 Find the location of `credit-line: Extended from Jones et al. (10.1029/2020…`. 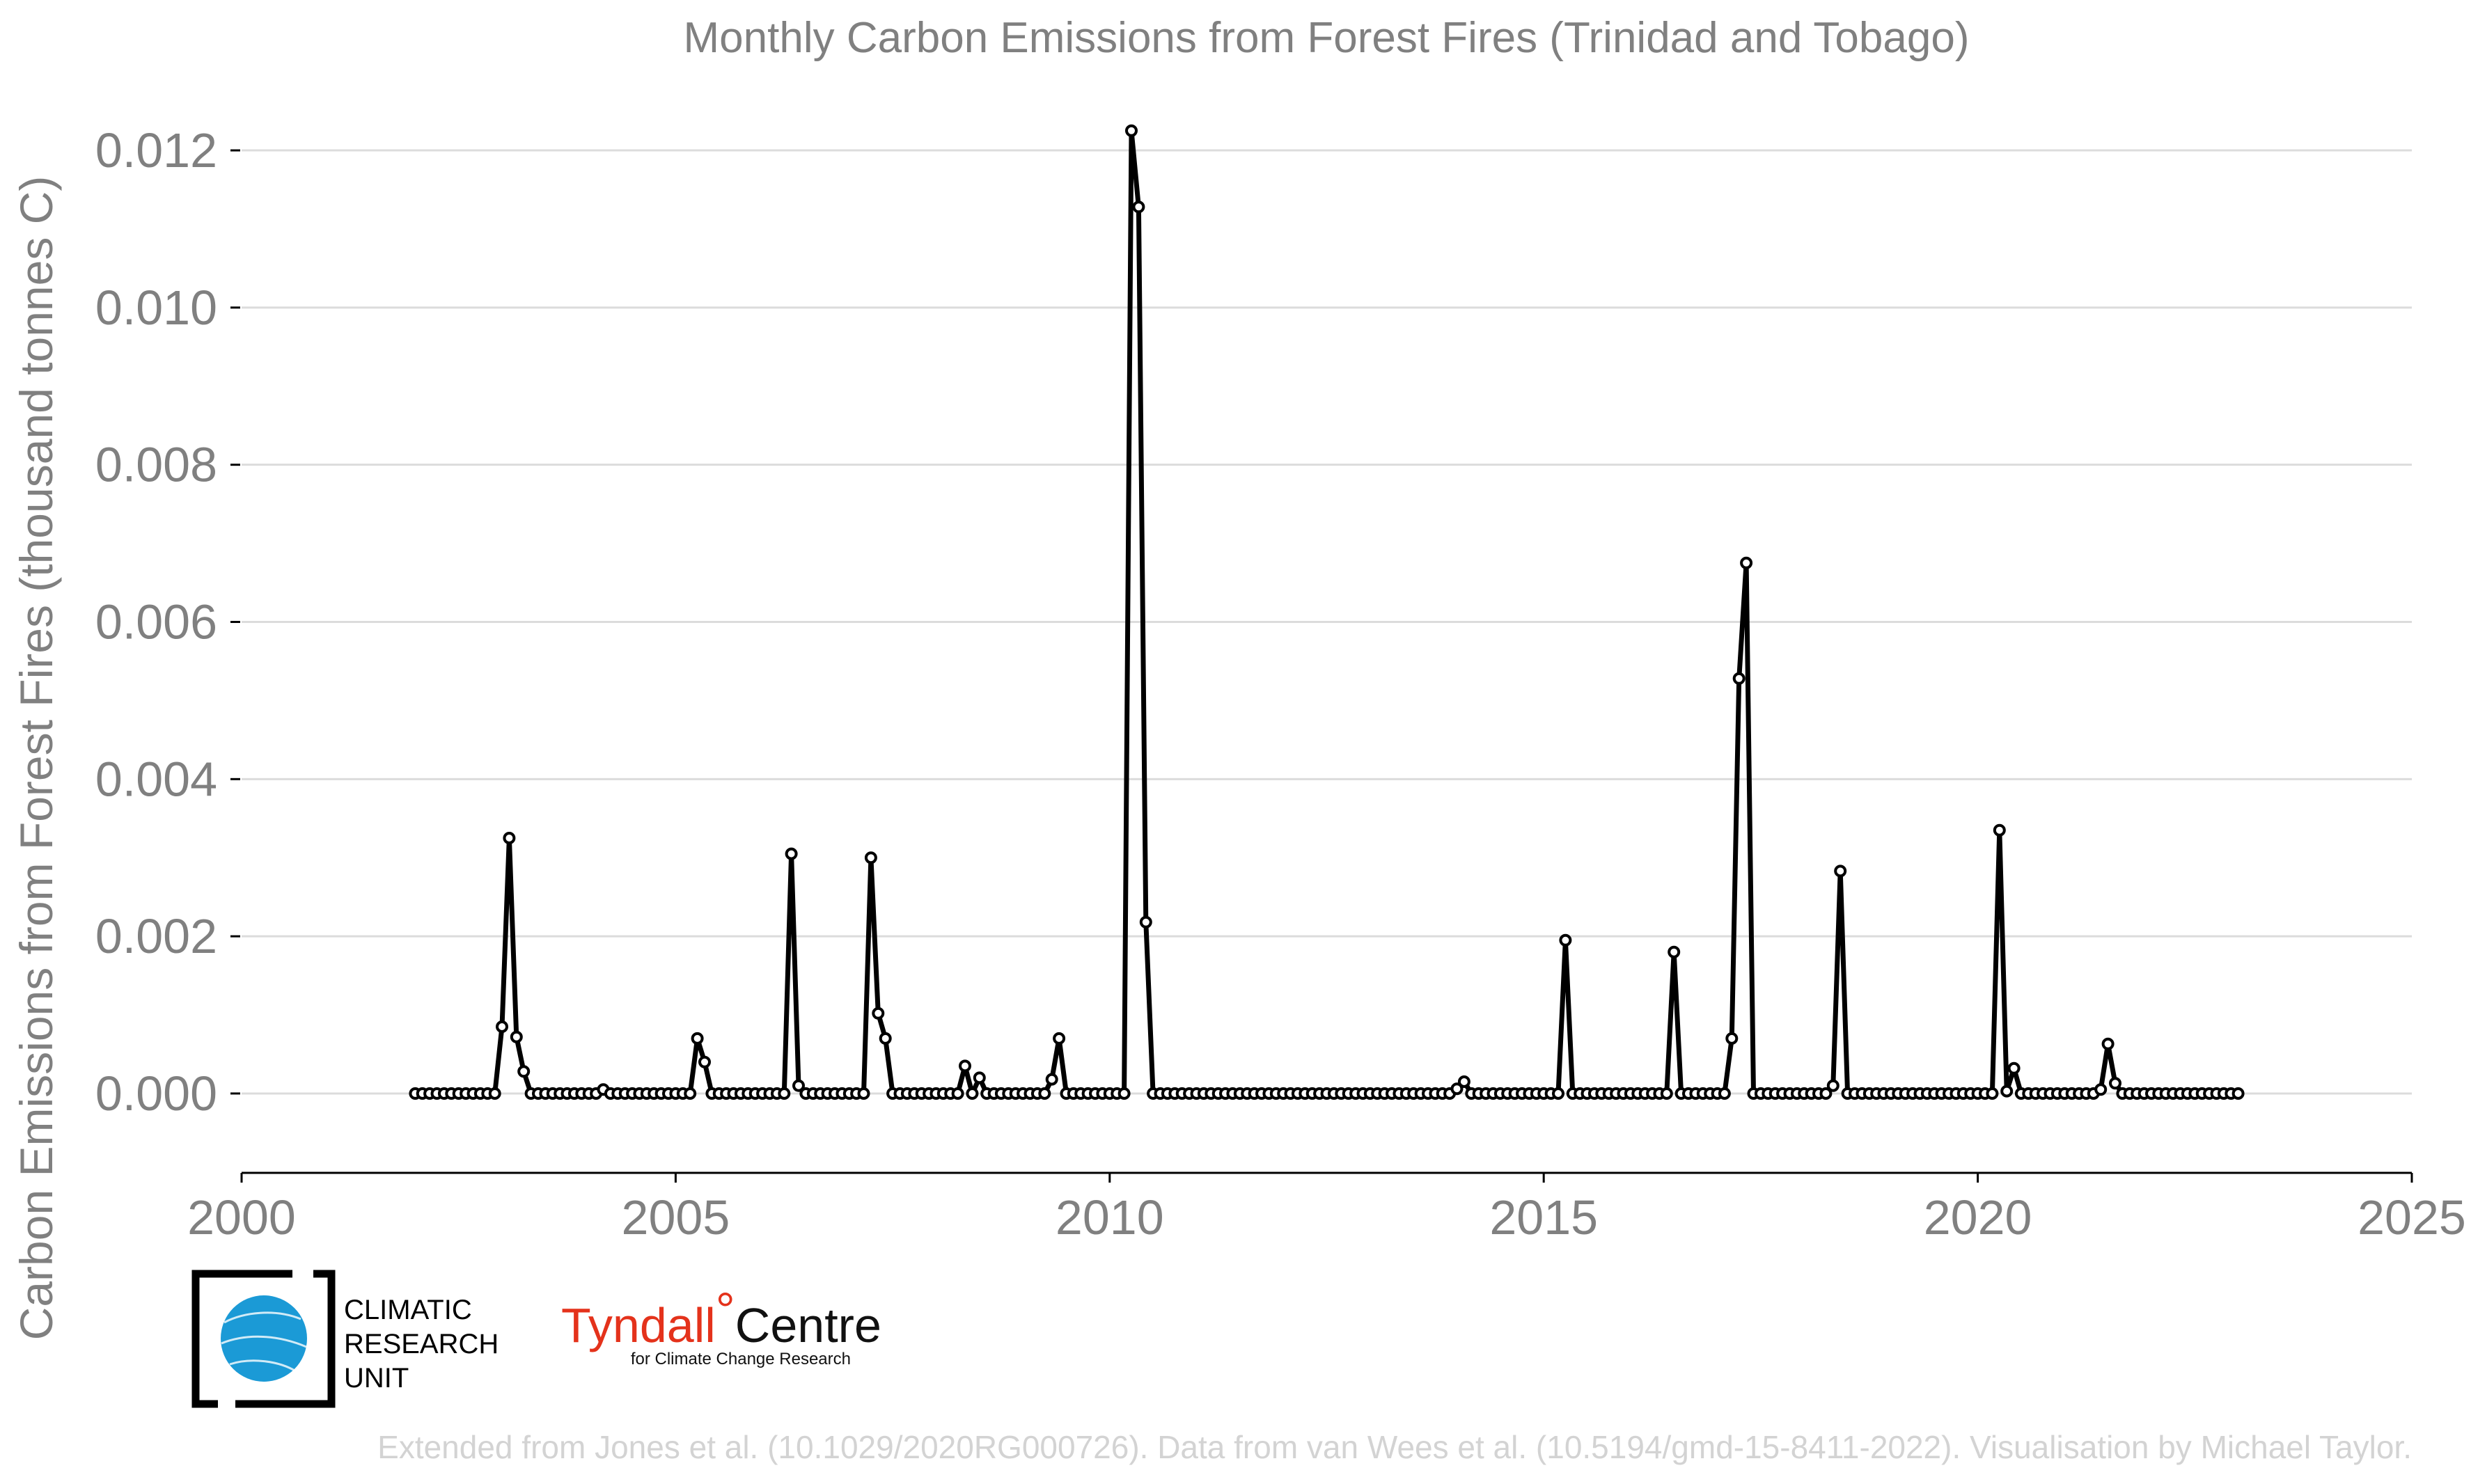

credit-line: Extended from Jones et al. (10.1029/2020… is located at coordinates (1394, 1447).